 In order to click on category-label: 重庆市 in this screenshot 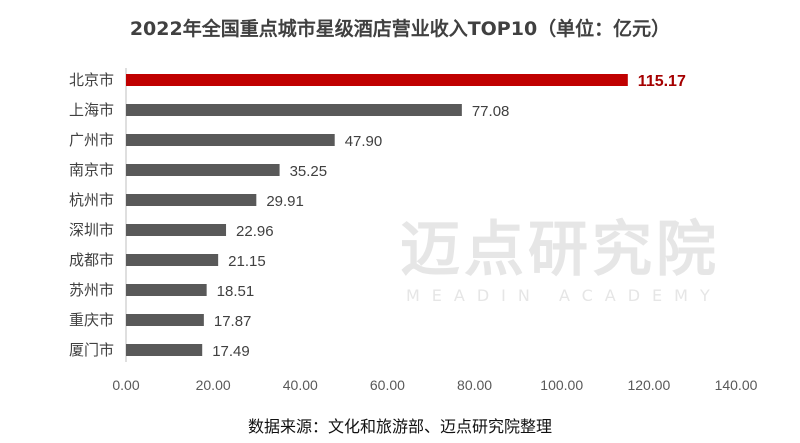, I will do `click(91, 320)`.